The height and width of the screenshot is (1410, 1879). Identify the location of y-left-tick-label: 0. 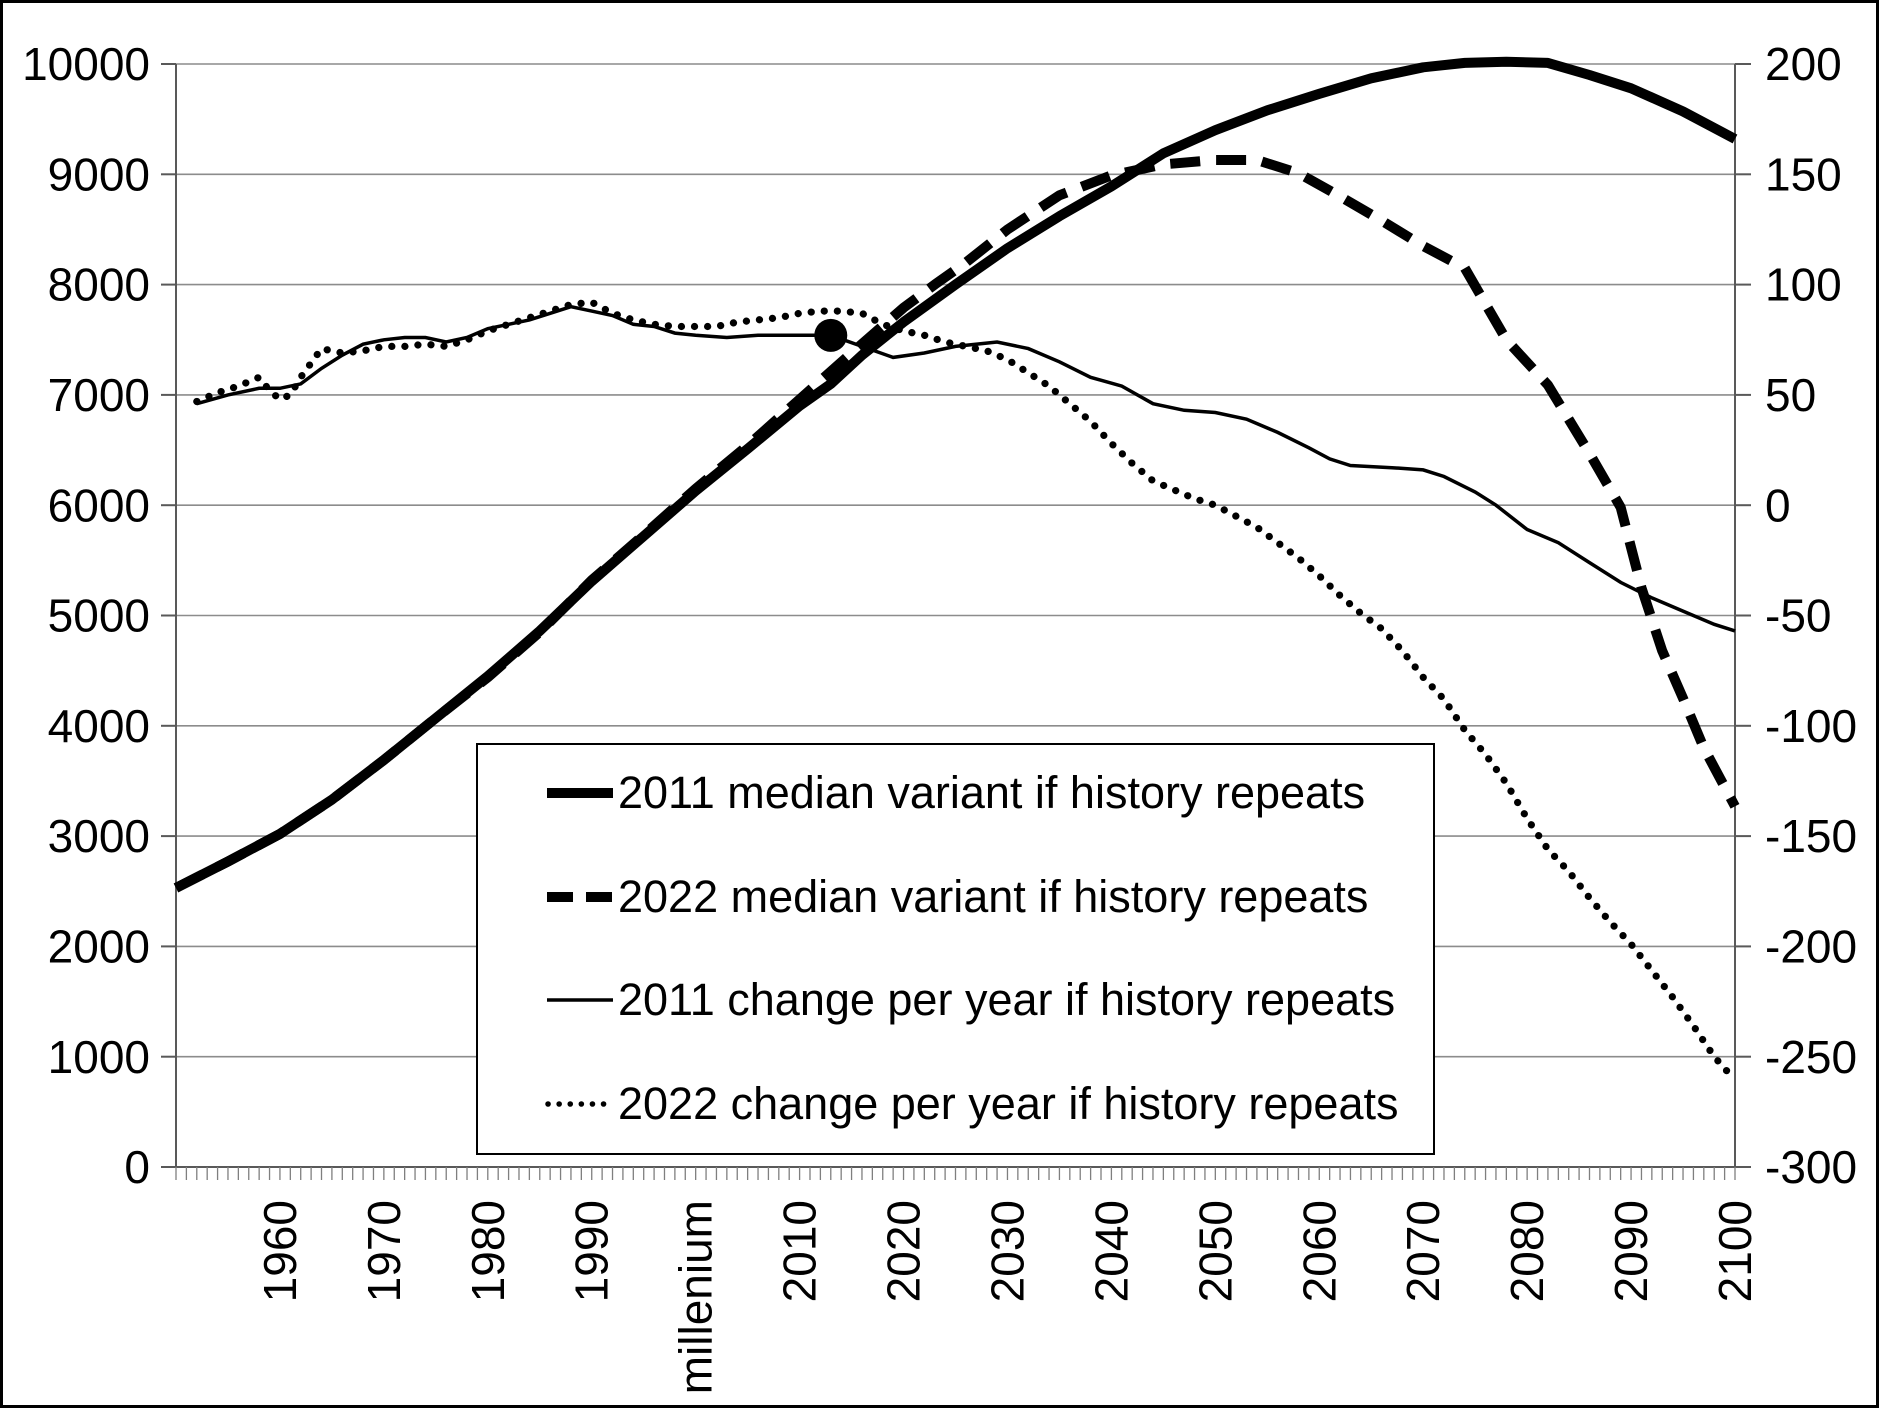
(137, 1167).